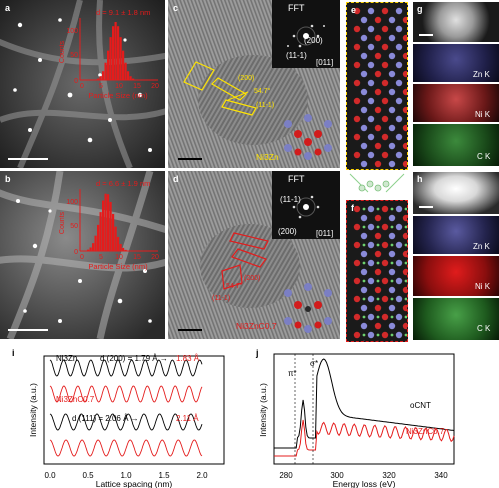 This screenshot has width=499, height=488. I want to click on x-tick: 5, so click(101, 86).